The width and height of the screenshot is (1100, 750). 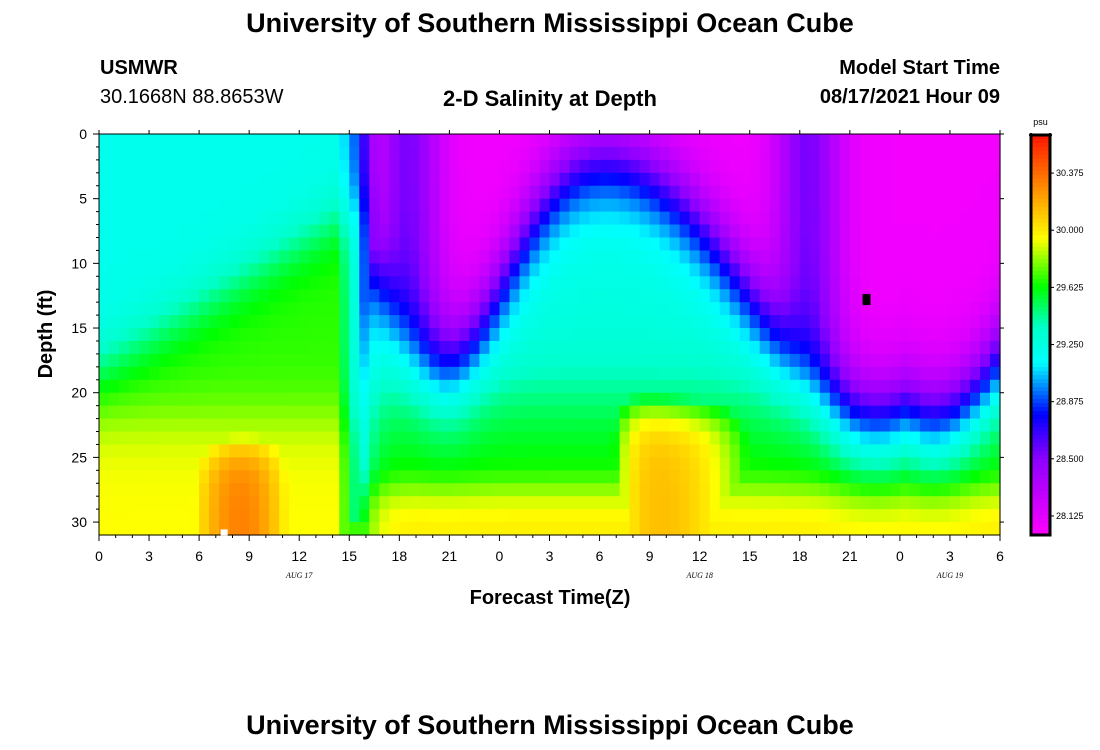 What do you see at coordinates (99, 556) in the screenshot?
I see `x-tick-label: 0` at bounding box center [99, 556].